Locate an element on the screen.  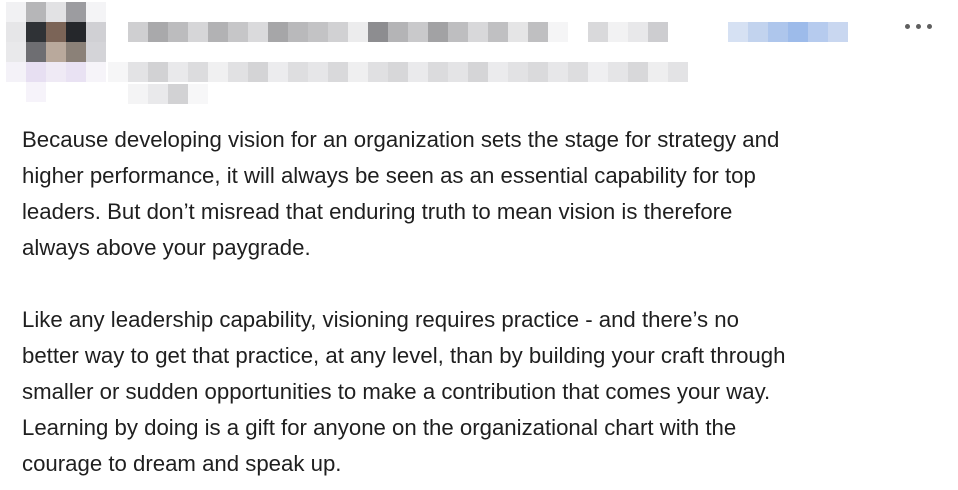
more-options-button is located at coordinates (918, 26).